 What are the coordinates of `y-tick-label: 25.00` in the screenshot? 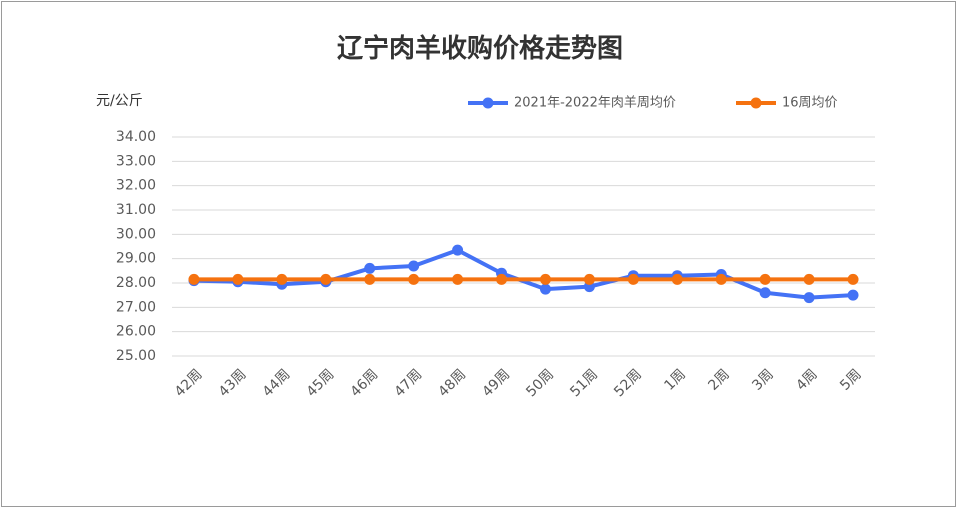 It's located at (136, 356).